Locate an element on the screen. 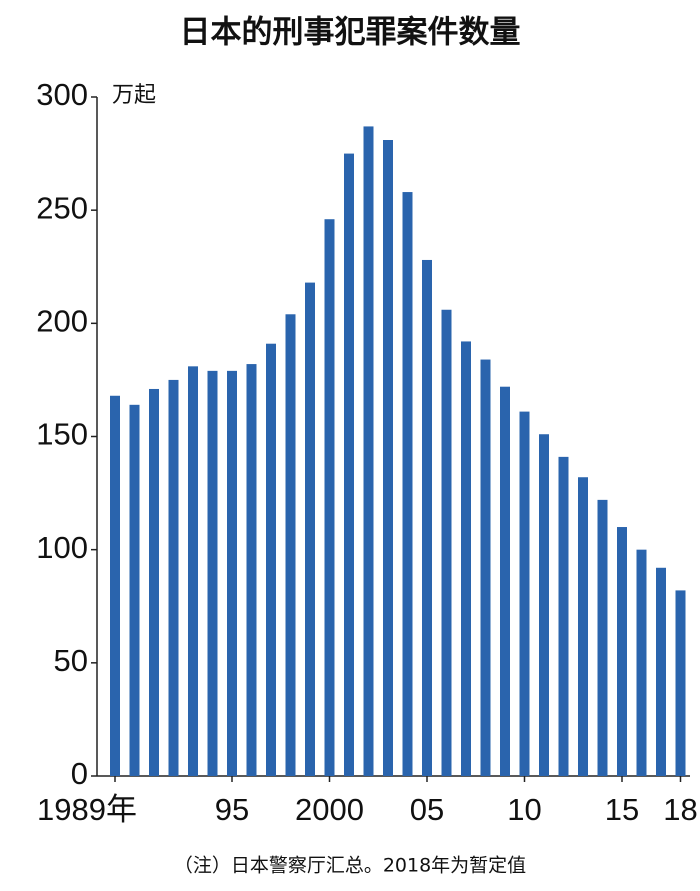 This screenshot has height=891, width=700. y-tick-label: 0 is located at coordinates (79, 773).